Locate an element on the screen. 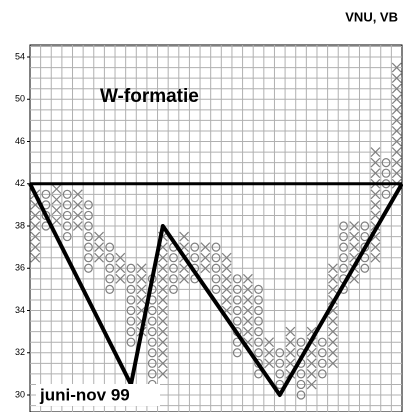 The width and height of the screenshot is (403, 412). label-bg is located at coordinates (98, 395).